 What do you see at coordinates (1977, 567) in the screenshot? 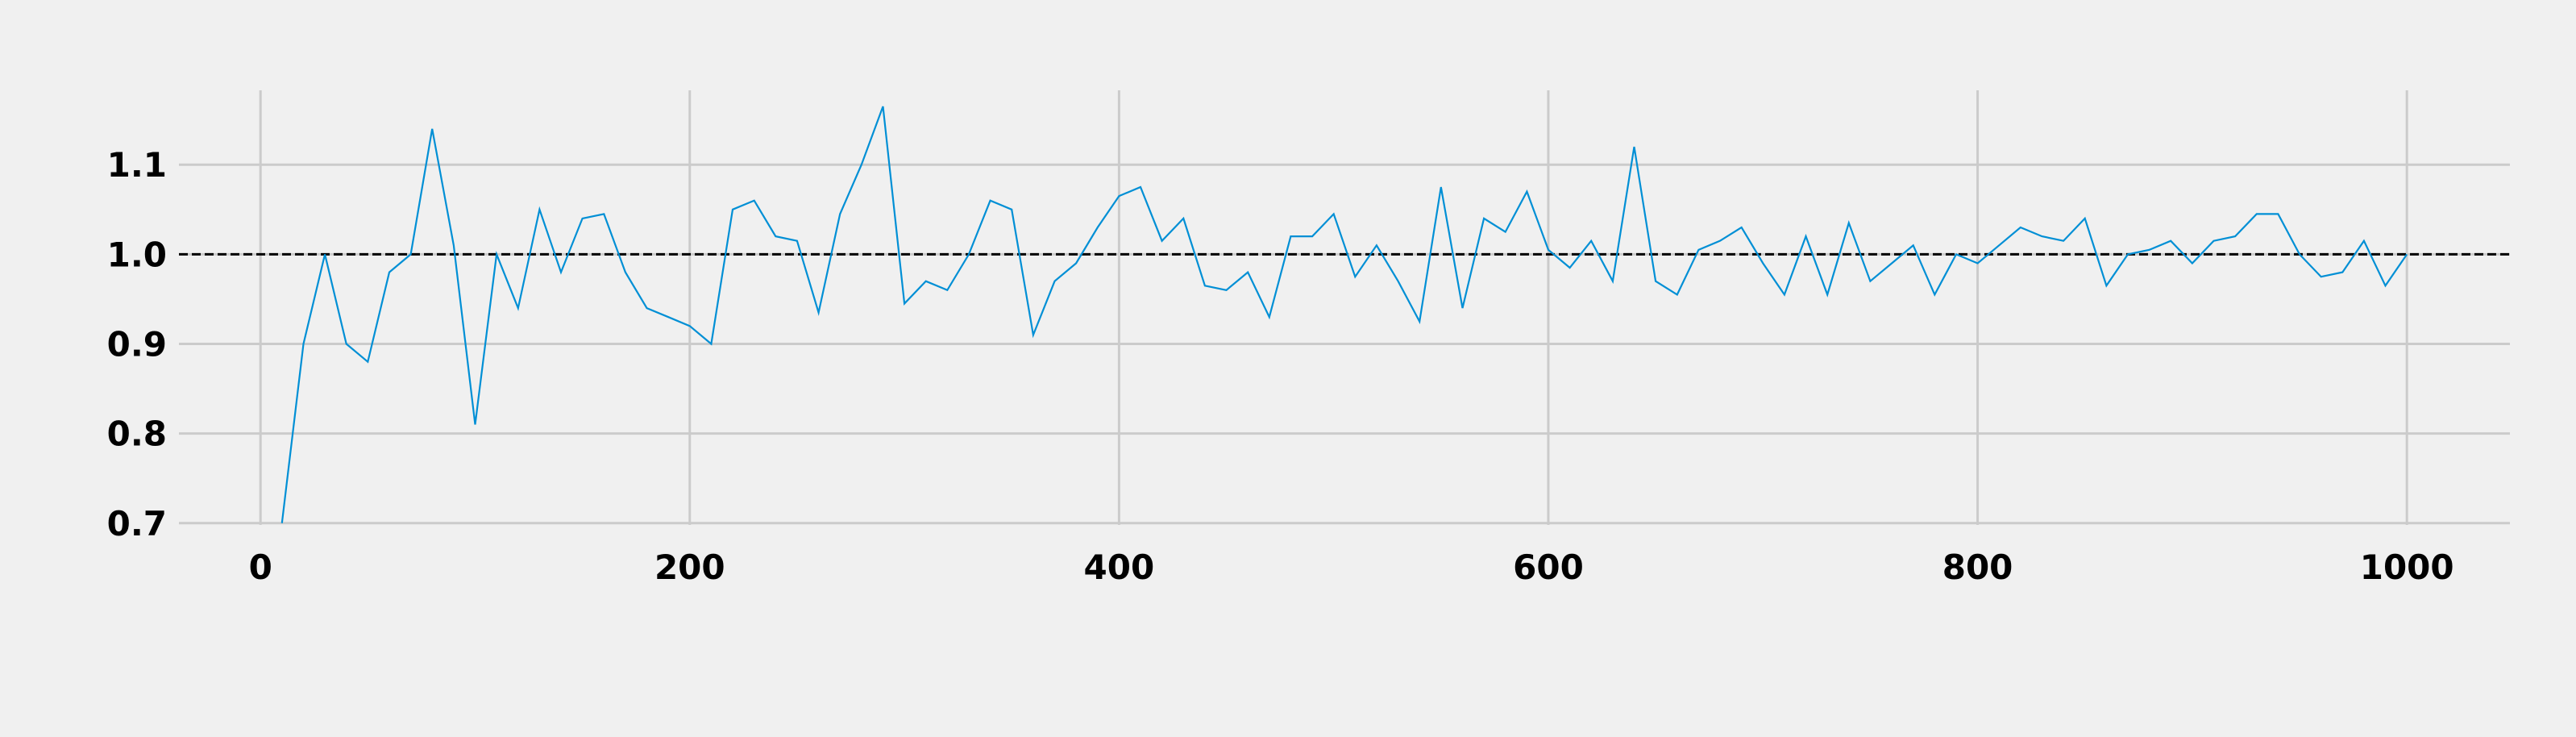
I see `x-tick-label: 800` at bounding box center [1977, 567].